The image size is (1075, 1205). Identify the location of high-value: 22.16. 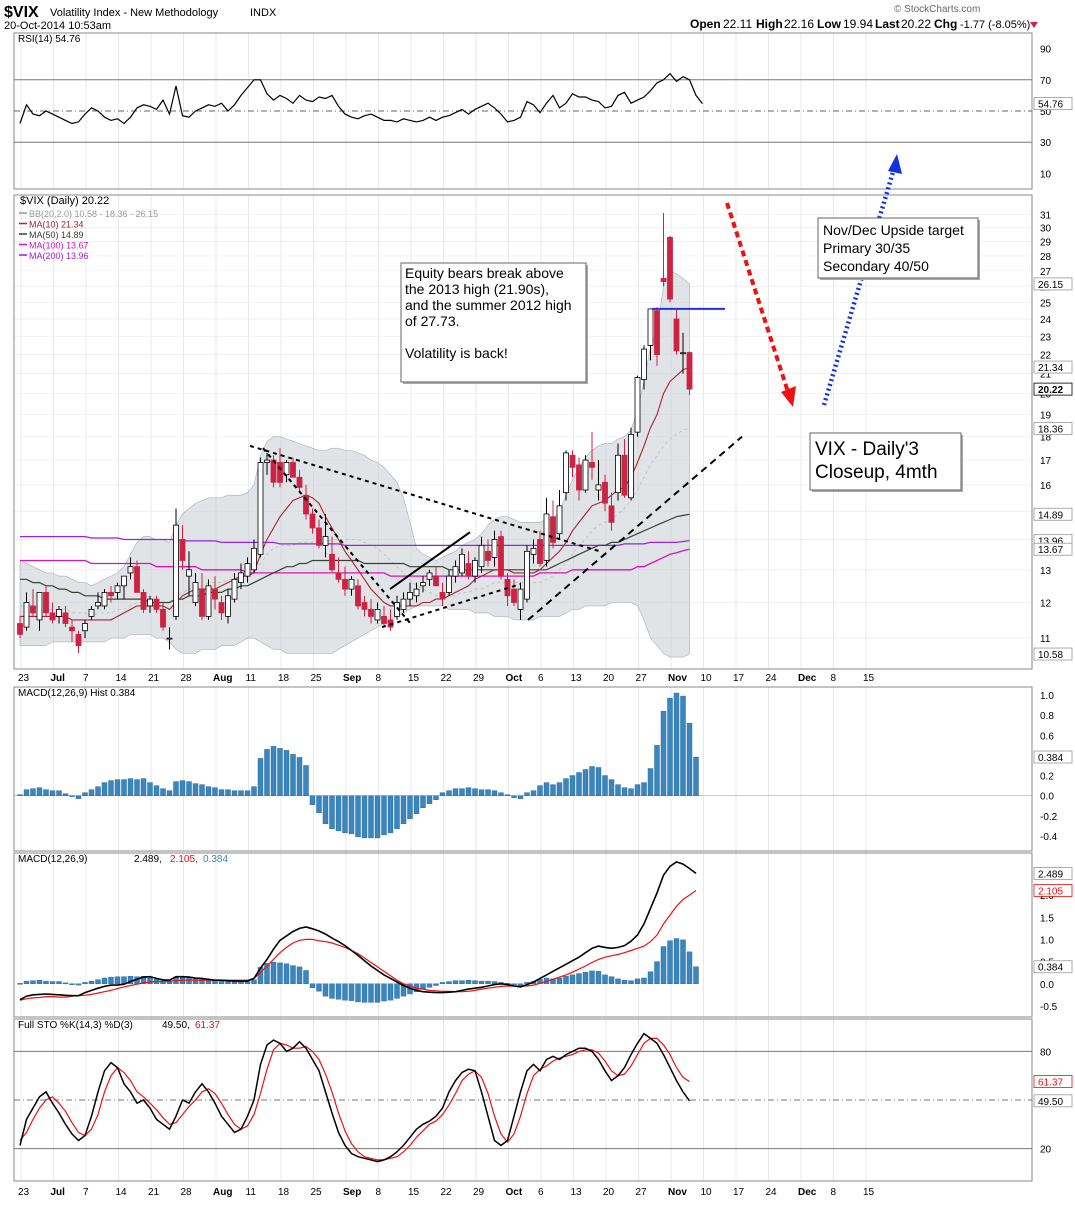
(799, 24).